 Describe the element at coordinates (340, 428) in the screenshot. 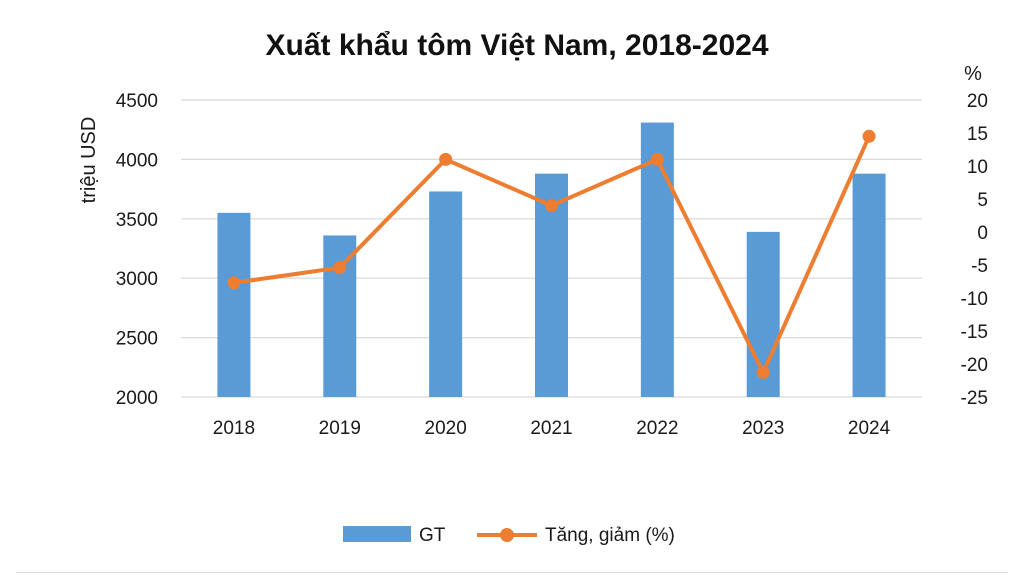

I see `x-tick-label: 2019` at that location.